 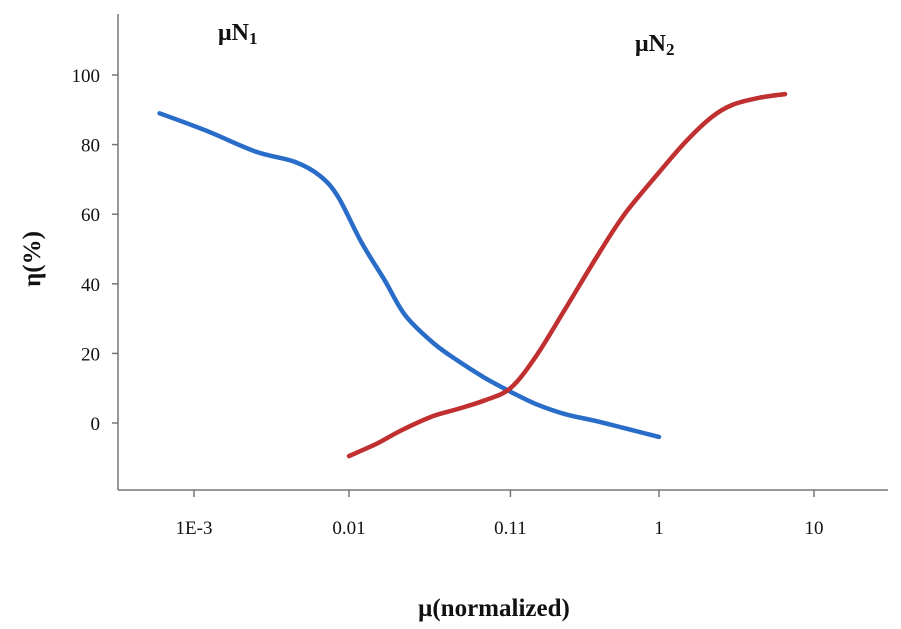 What do you see at coordinates (90, 354) in the screenshot?
I see `y-tick-label: 20` at bounding box center [90, 354].